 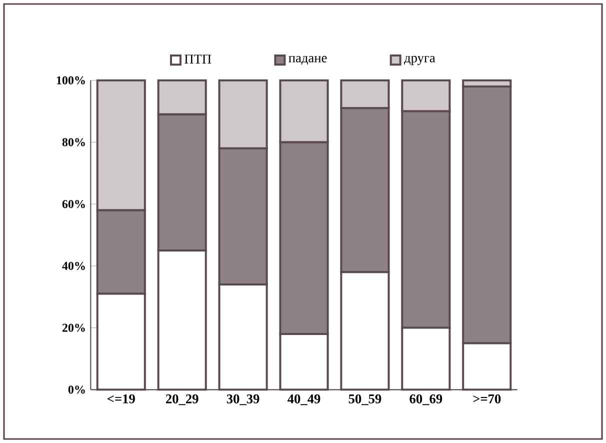 What do you see at coordinates (182, 400) in the screenshot?
I see `x-tick-label: 20_29` at bounding box center [182, 400].